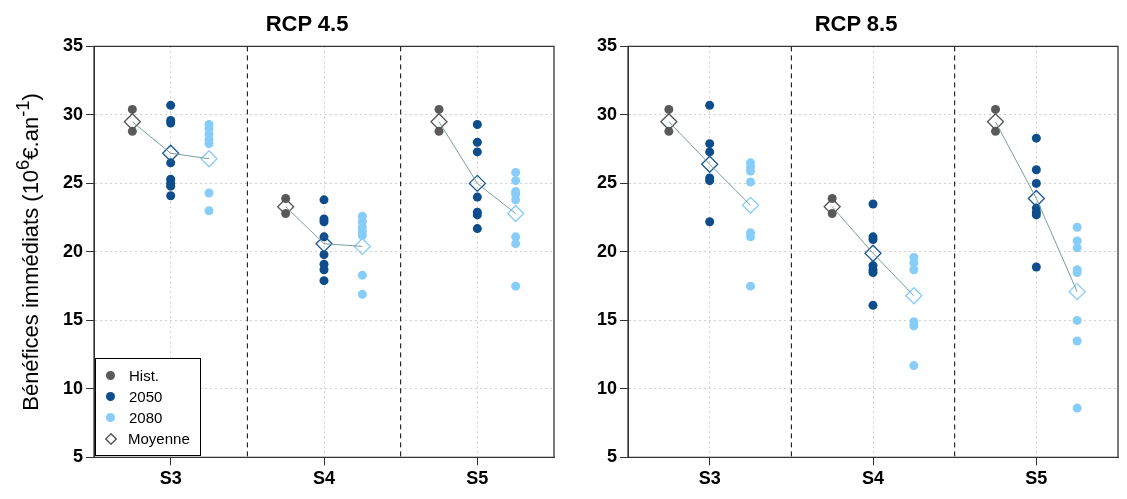  I want to click on legend-label: Moyenne, so click(159, 439).